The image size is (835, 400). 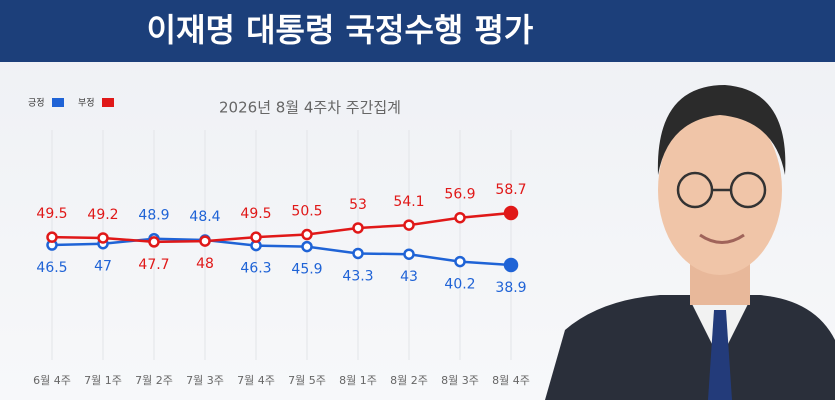 What do you see at coordinates (306, 270) in the screenshot?
I see `data-label: 45.9` at bounding box center [306, 270].